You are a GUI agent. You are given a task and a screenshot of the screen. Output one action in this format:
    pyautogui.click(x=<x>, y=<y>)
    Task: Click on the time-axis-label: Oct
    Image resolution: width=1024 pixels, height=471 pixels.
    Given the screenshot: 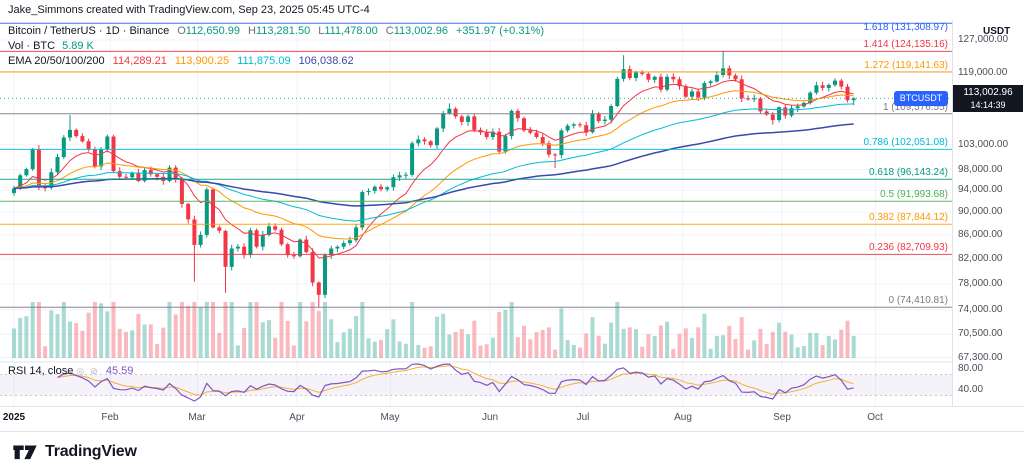 What is the action you would take?
    pyautogui.click(x=875, y=417)
    